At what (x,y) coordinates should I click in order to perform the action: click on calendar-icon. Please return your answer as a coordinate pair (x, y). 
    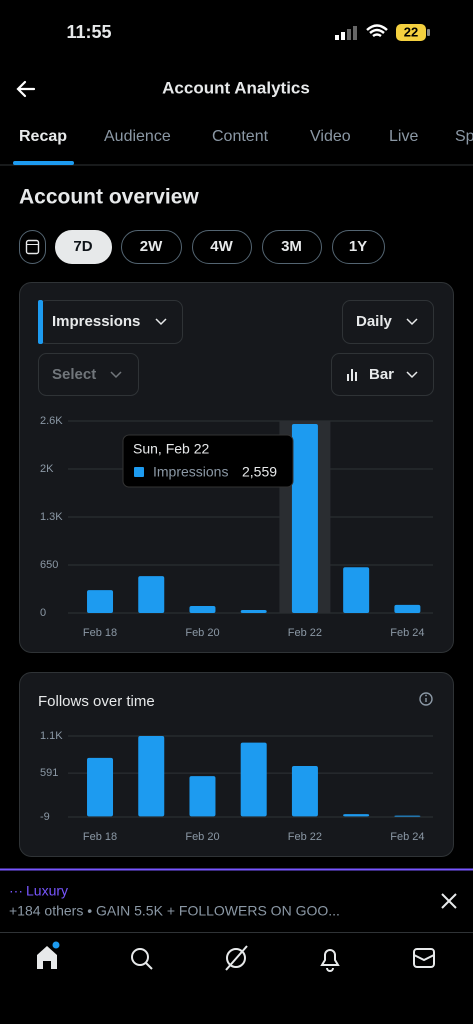
    Looking at the image, I should click on (32, 247).